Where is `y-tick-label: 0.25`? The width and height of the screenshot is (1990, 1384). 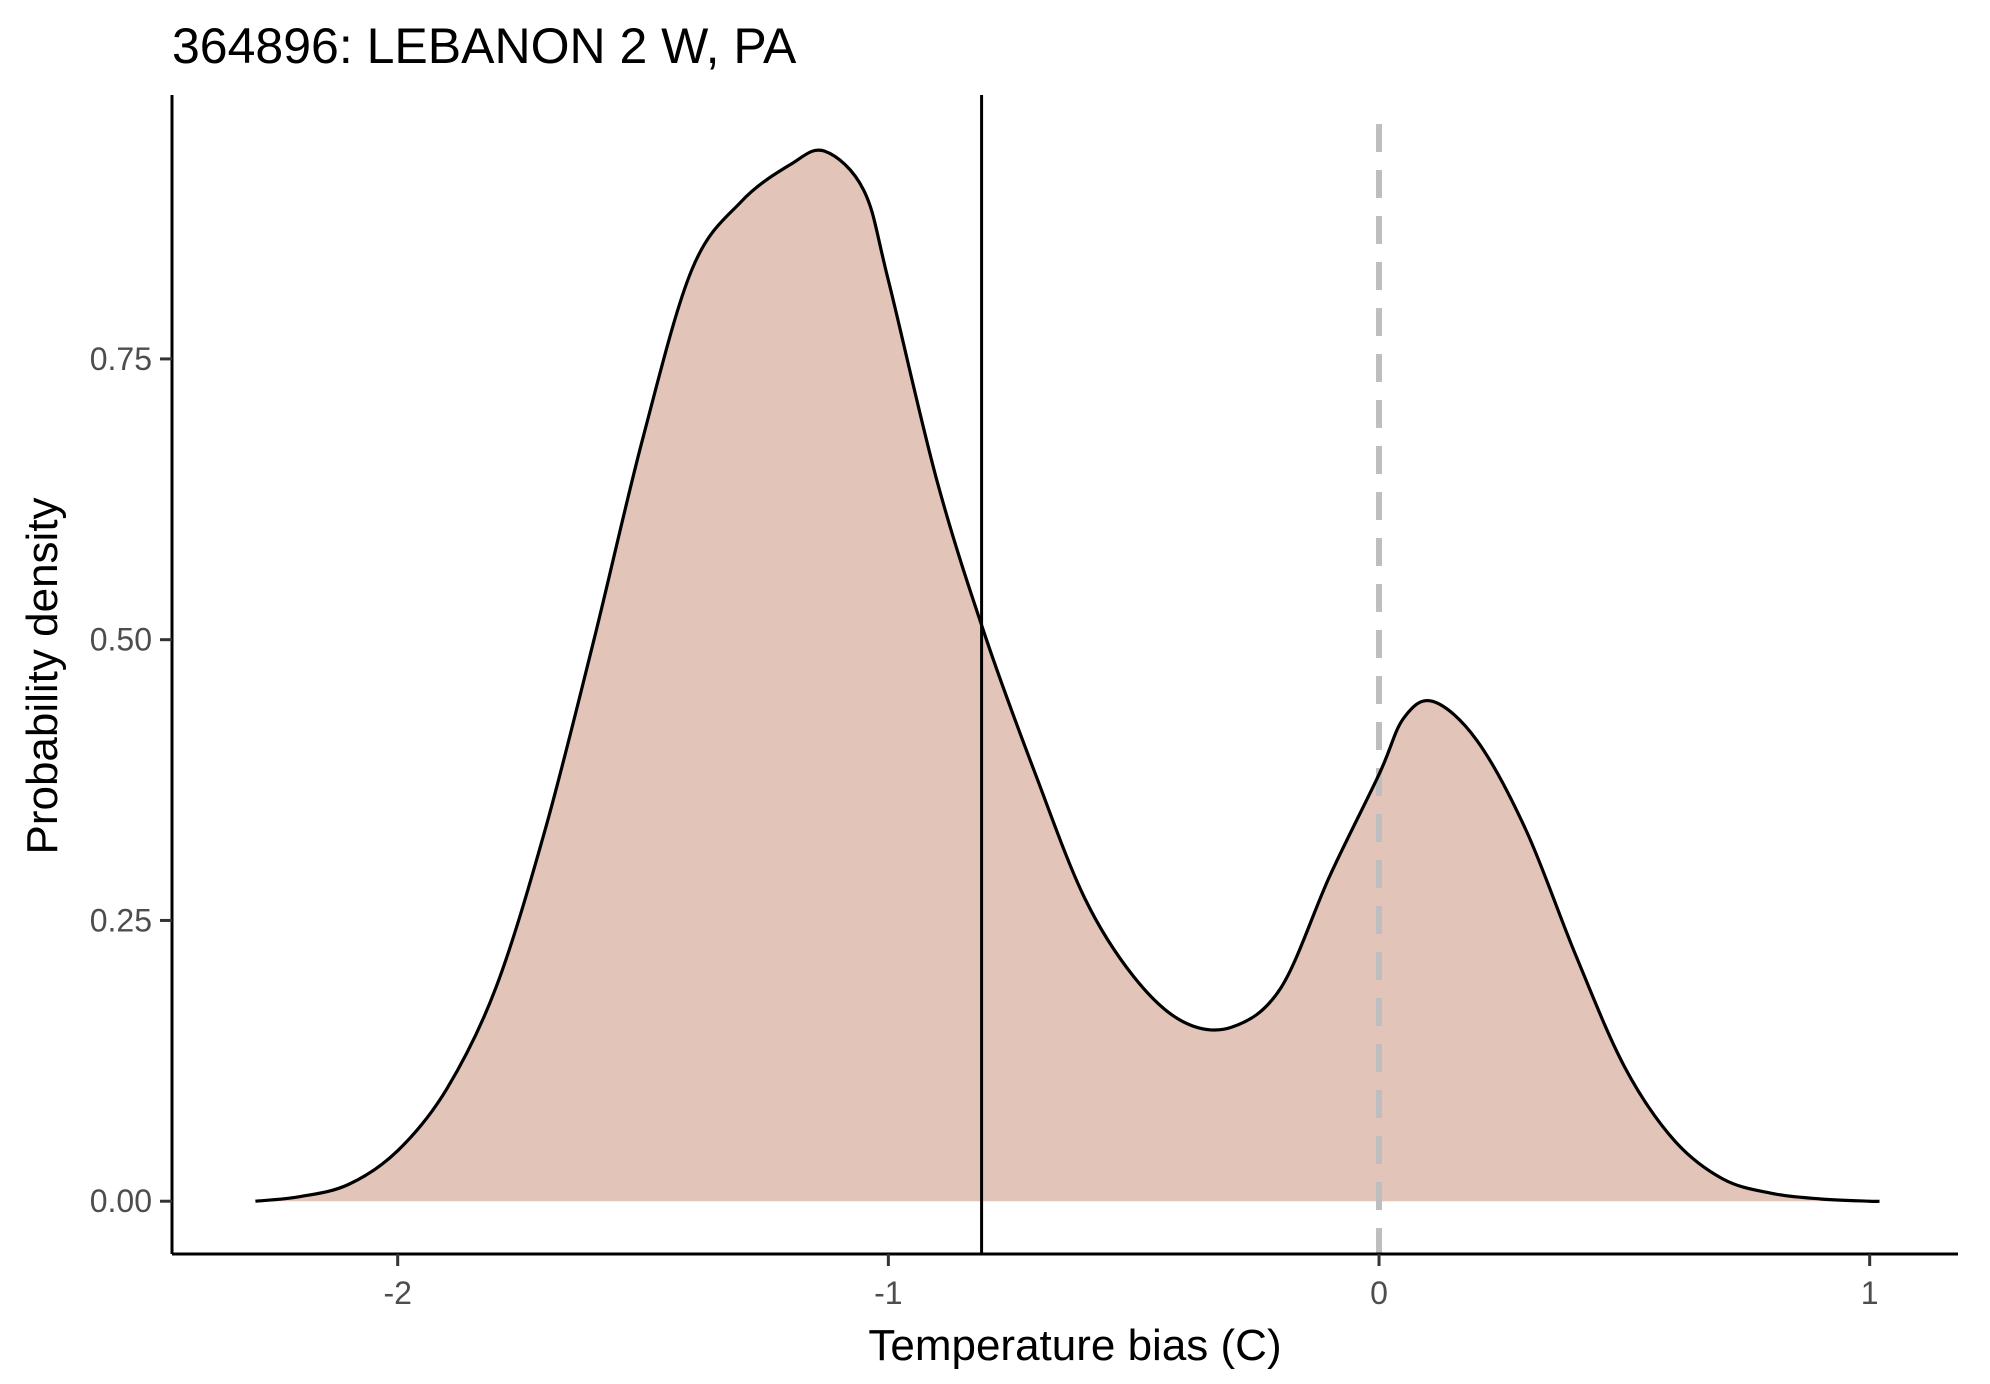 y-tick-label: 0.25 is located at coordinates (121, 920).